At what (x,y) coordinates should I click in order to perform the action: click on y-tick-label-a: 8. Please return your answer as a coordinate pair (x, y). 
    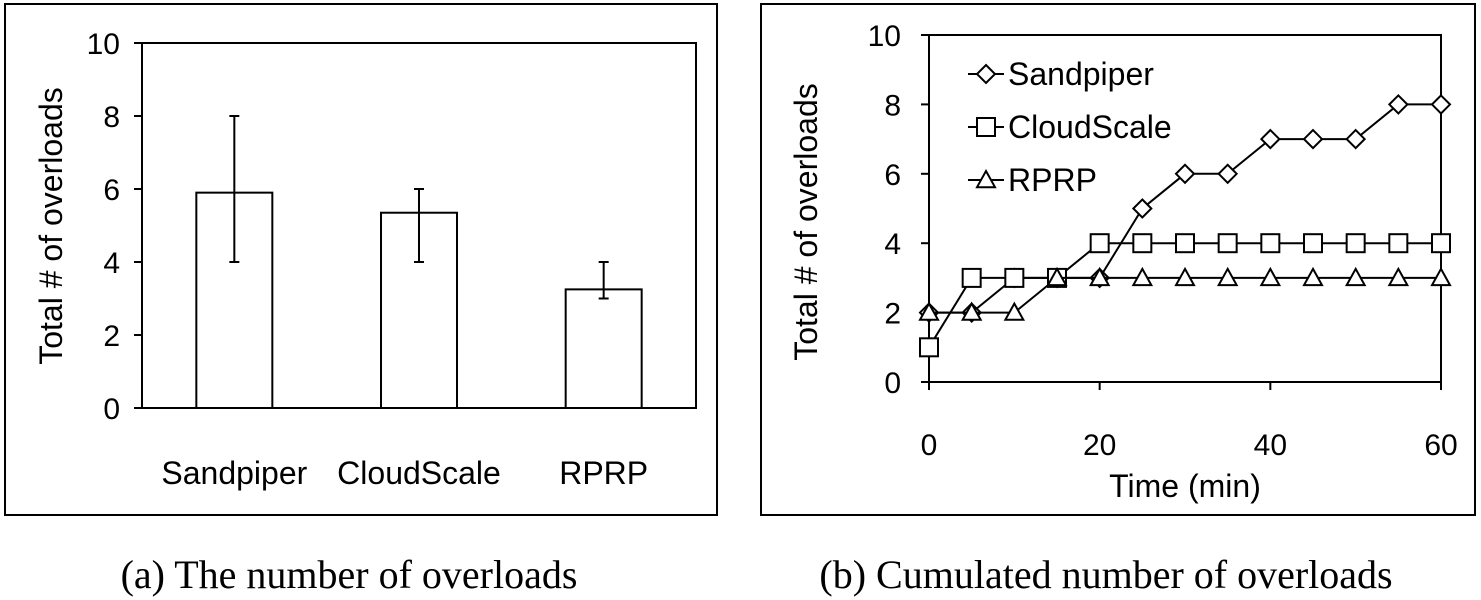
    Looking at the image, I should click on (111, 117).